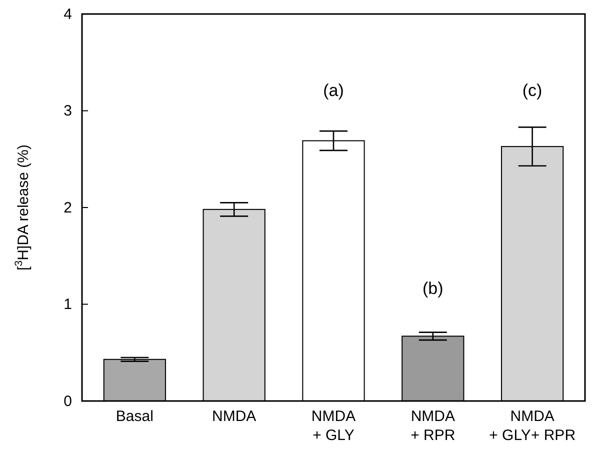  I want to click on y-tick-label: 3, so click(68, 111).